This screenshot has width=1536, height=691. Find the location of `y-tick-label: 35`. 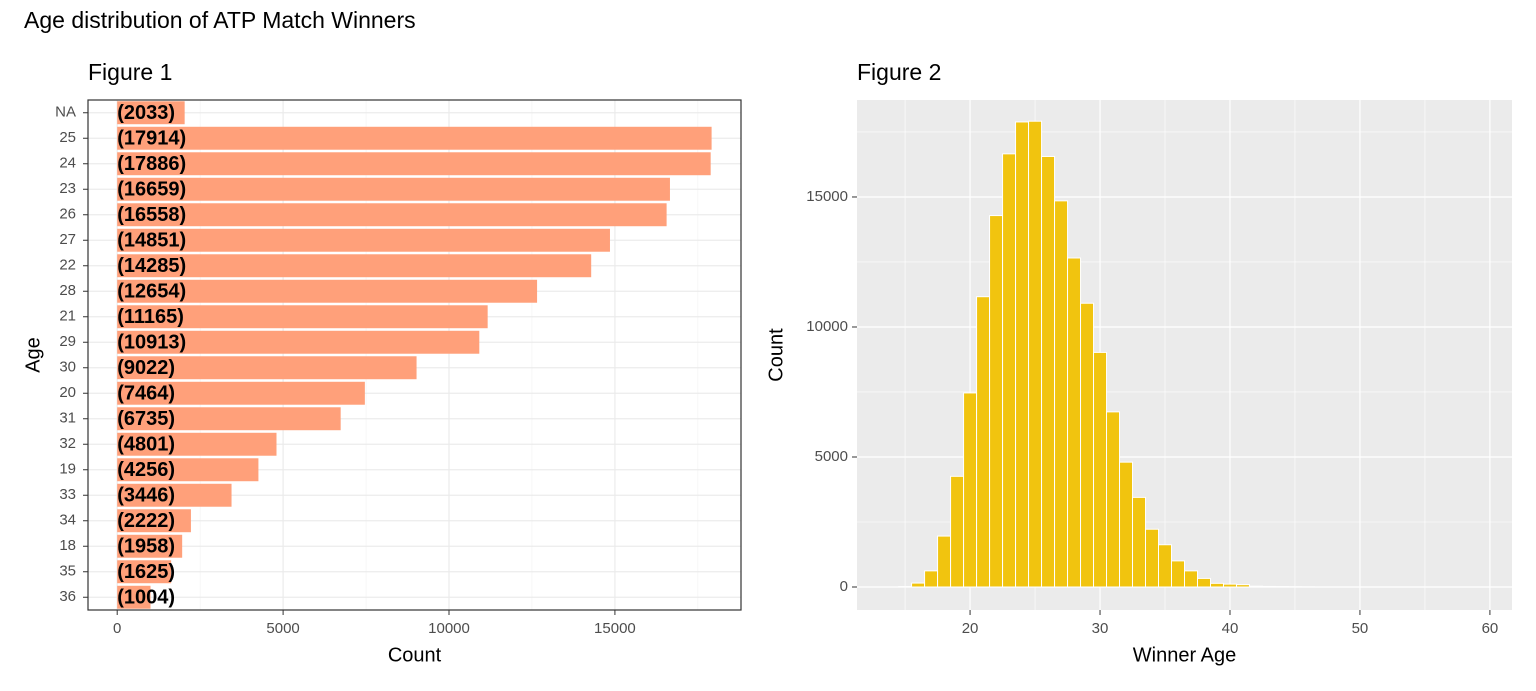

y-tick-label: 35 is located at coordinates (67, 571).